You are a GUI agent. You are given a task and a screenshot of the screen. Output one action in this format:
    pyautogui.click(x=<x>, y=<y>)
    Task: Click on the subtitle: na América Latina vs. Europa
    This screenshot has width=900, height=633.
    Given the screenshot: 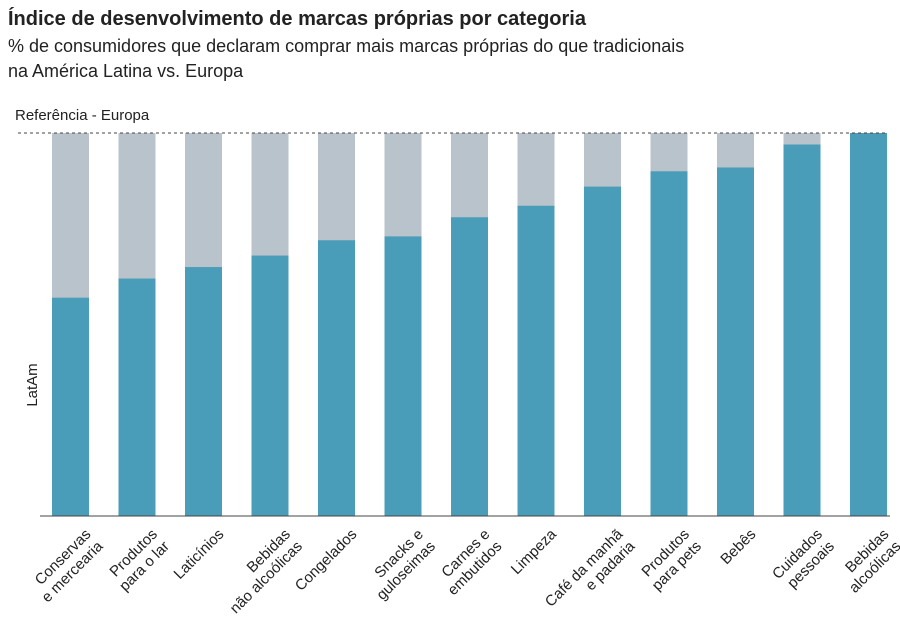 What is the action you would take?
    pyautogui.click(x=126, y=71)
    